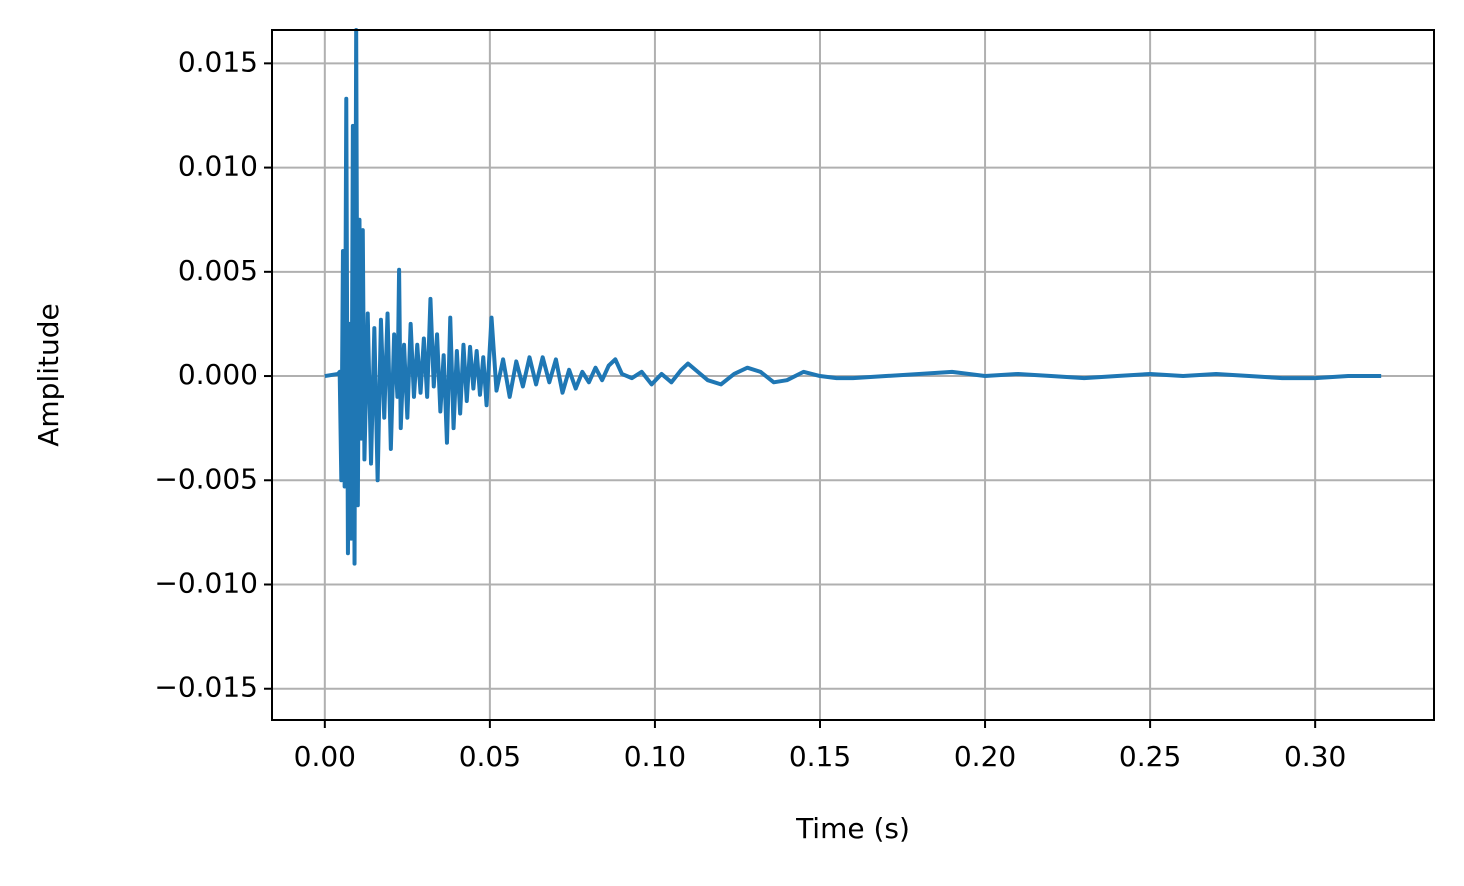 This screenshot has width=1464, height=886. I want to click on x-axis-label: Time (s), so click(852, 828).